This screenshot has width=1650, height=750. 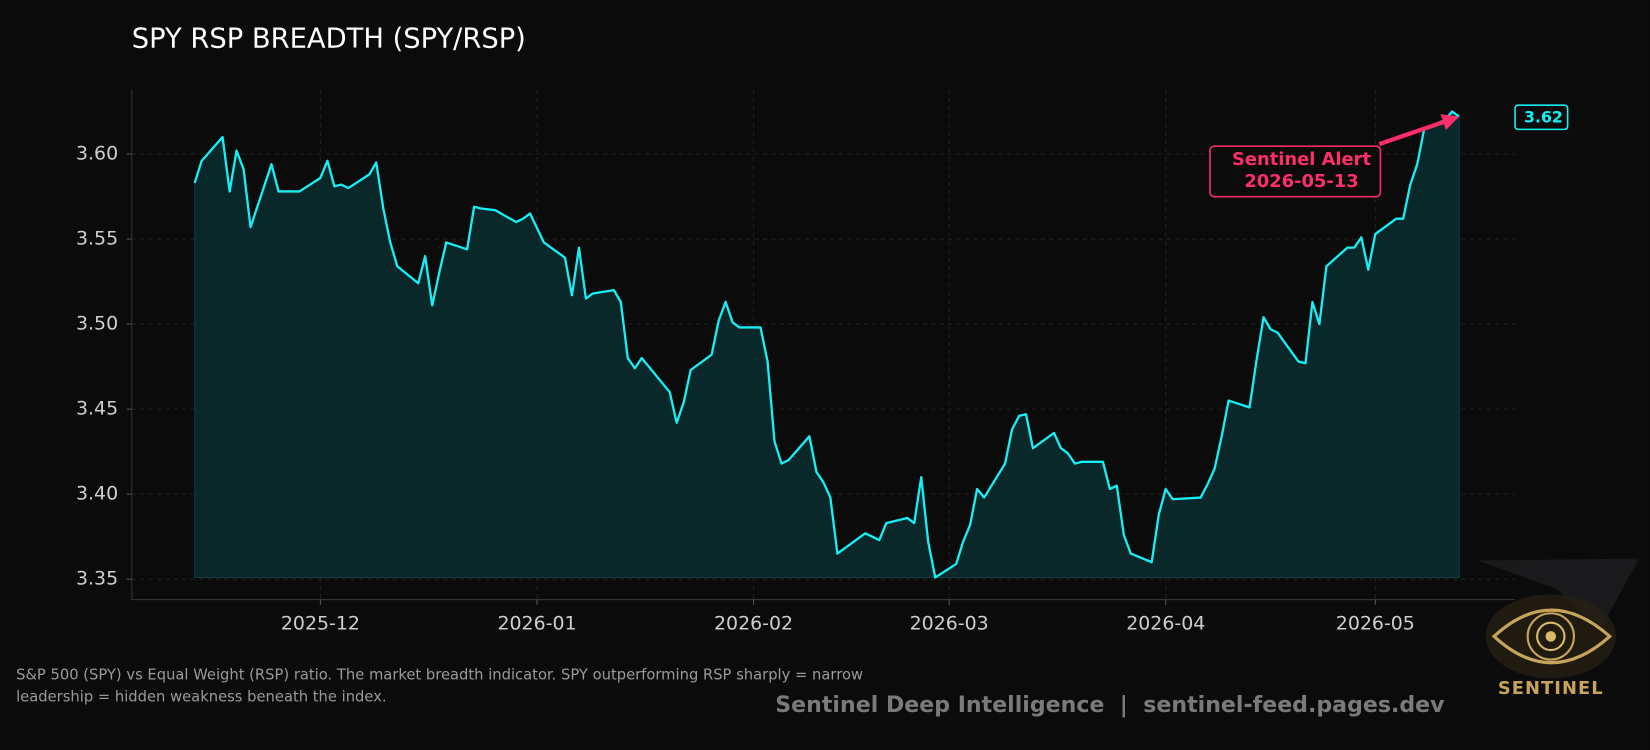 I want to click on logo-iris, so click(x=1550, y=636).